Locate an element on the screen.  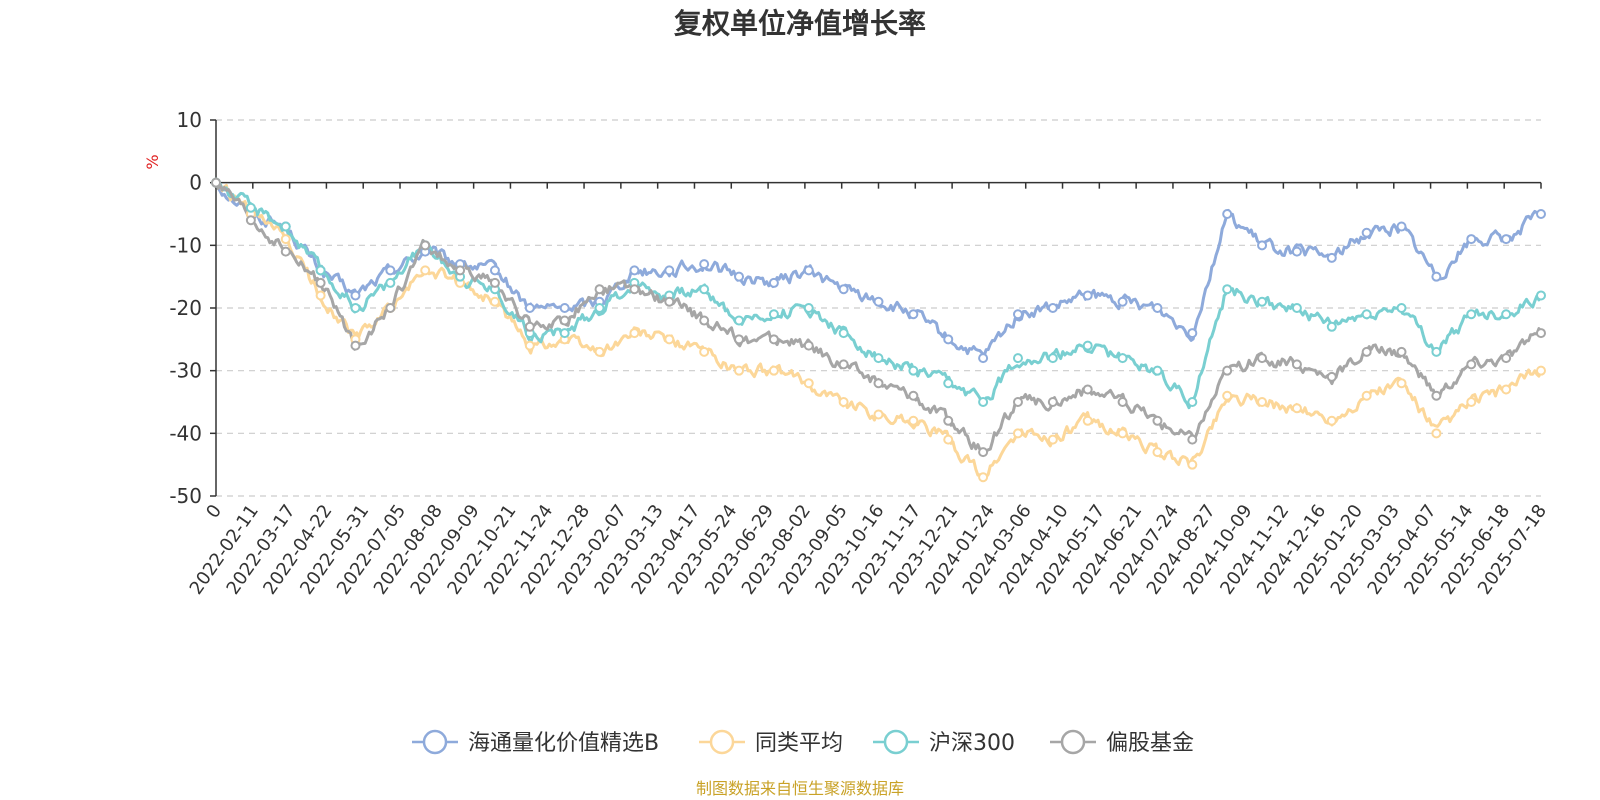
y-tick-label: -20 is located at coordinates (185, 308).